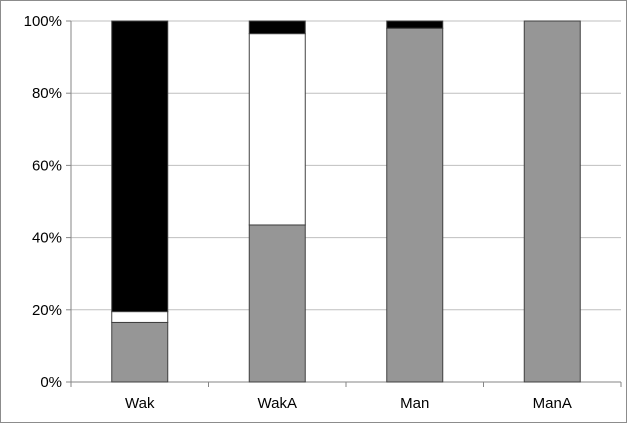 The image size is (627, 424). What do you see at coordinates (277, 403) in the screenshot?
I see `x-category-label: WakA` at bounding box center [277, 403].